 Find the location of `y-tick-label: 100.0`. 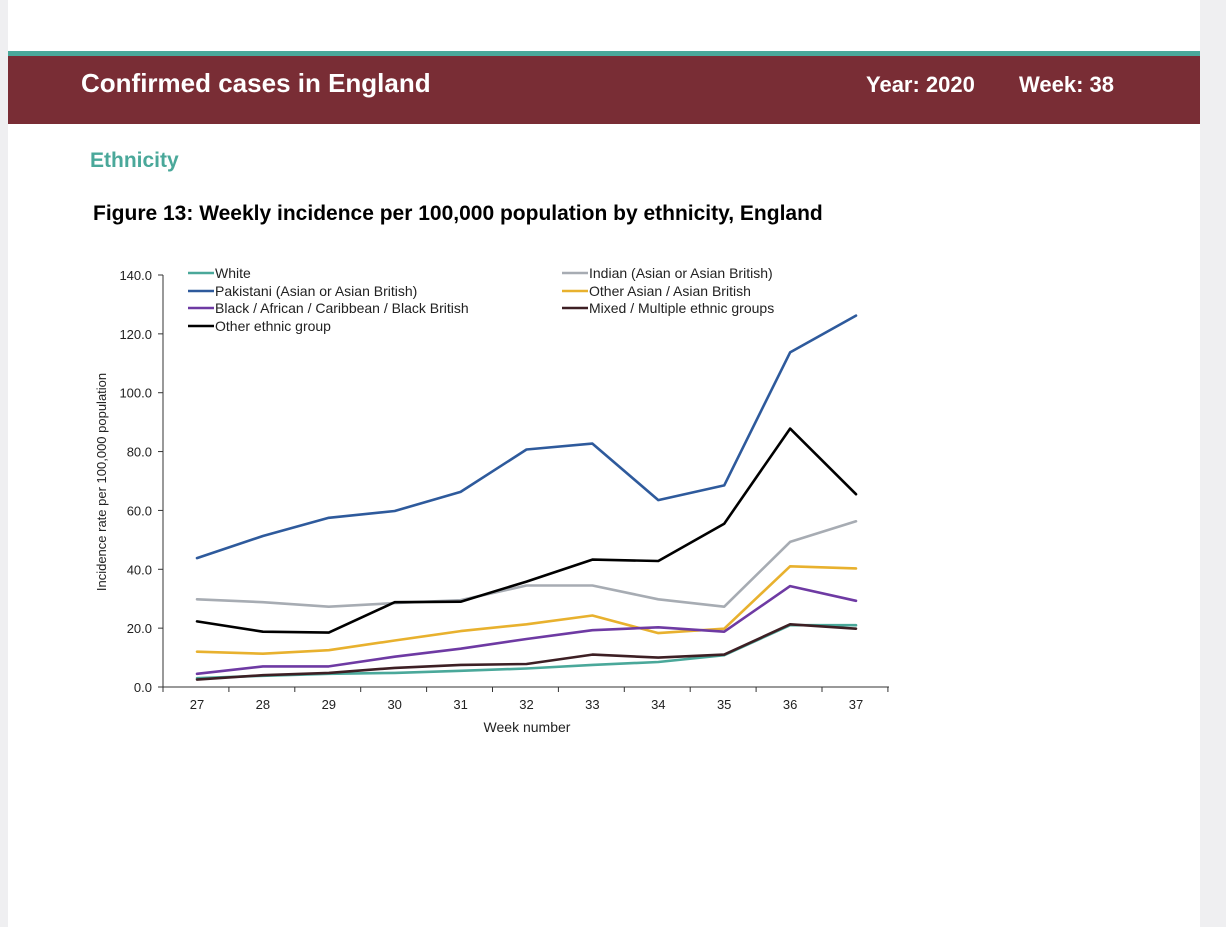

y-tick-label: 100.0 is located at coordinates (135, 393).